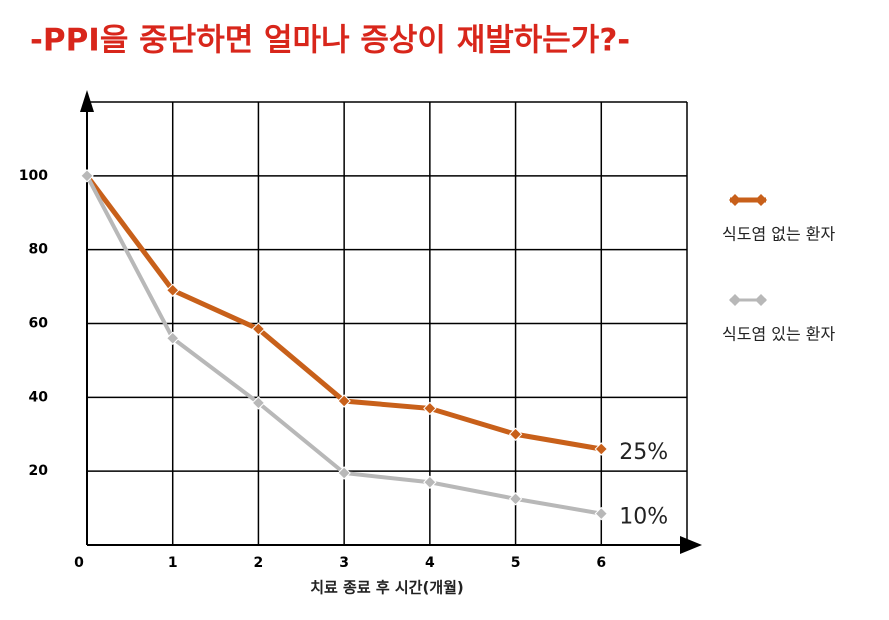 Image resolution: width=889 pixels, height=620 pixels. What do you see at coordinates (39, 324) in the screenshot?
I see `y-tick-label: 60` at bounding box center [39, 324].